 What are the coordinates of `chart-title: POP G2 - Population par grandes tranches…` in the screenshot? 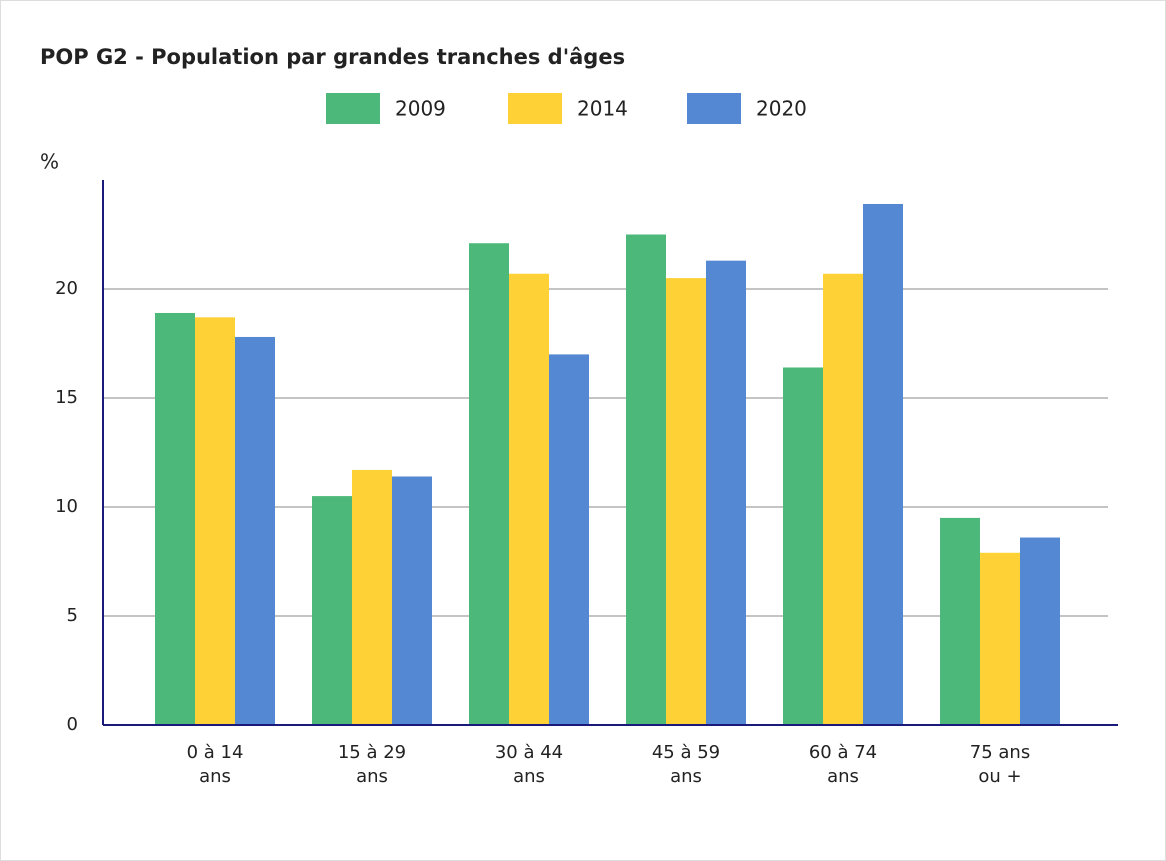 It's located at (332, 57).